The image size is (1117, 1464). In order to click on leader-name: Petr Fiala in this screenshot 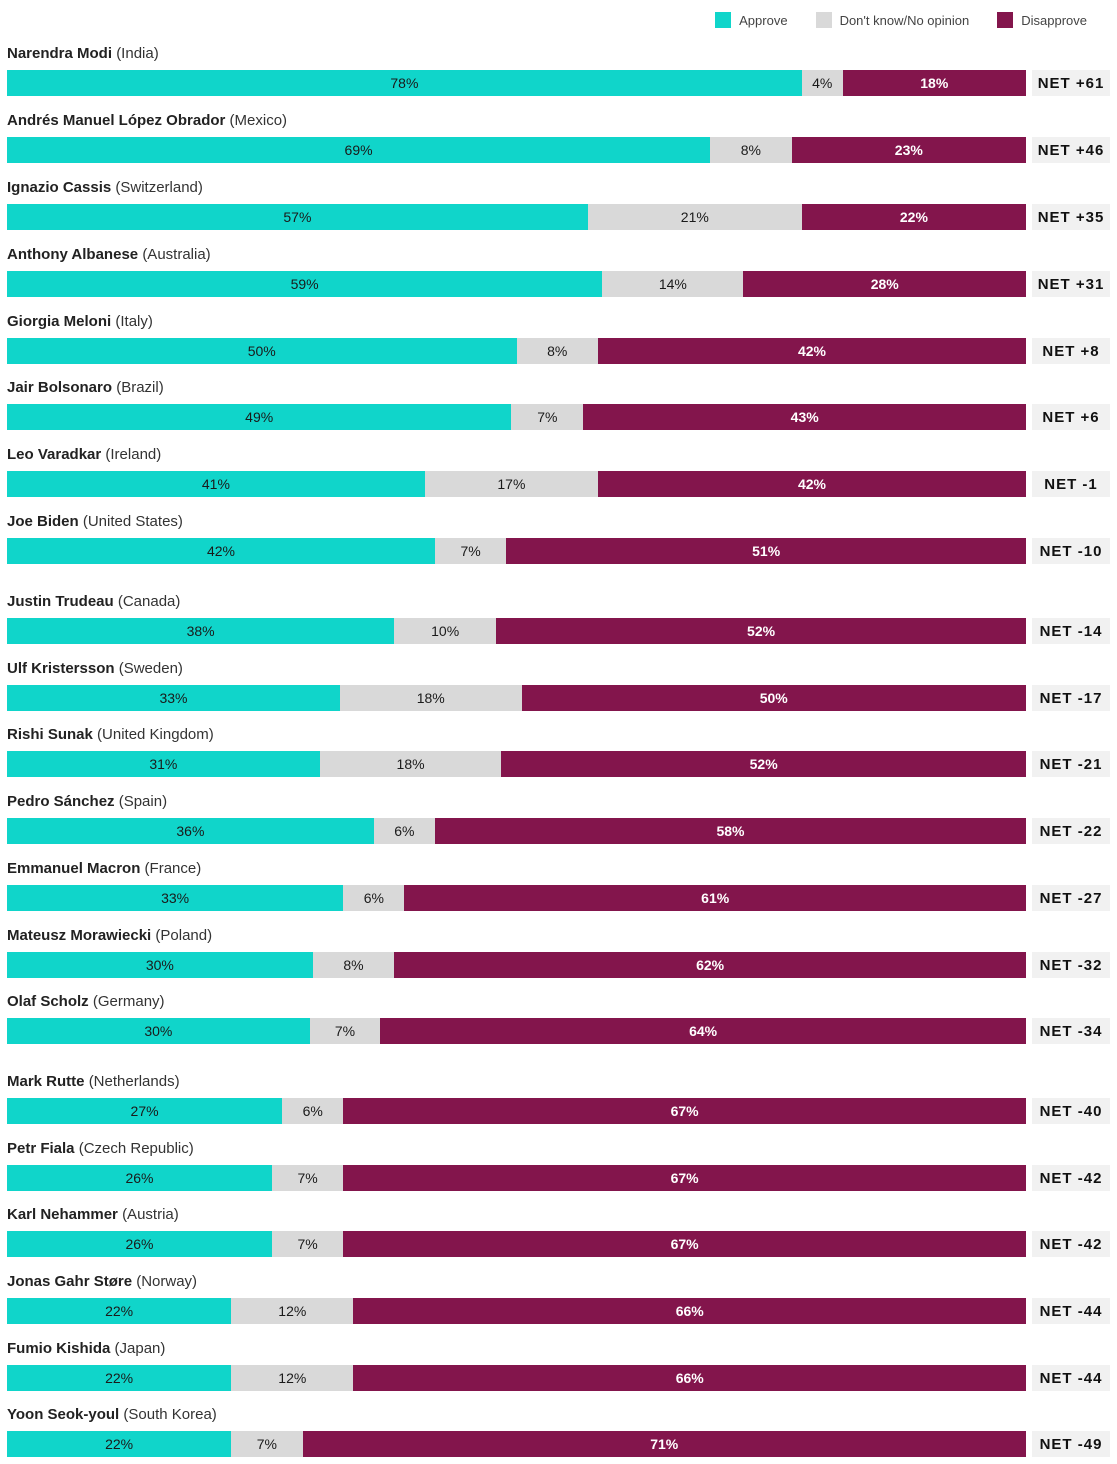, I will do `click(41, 1148)`.